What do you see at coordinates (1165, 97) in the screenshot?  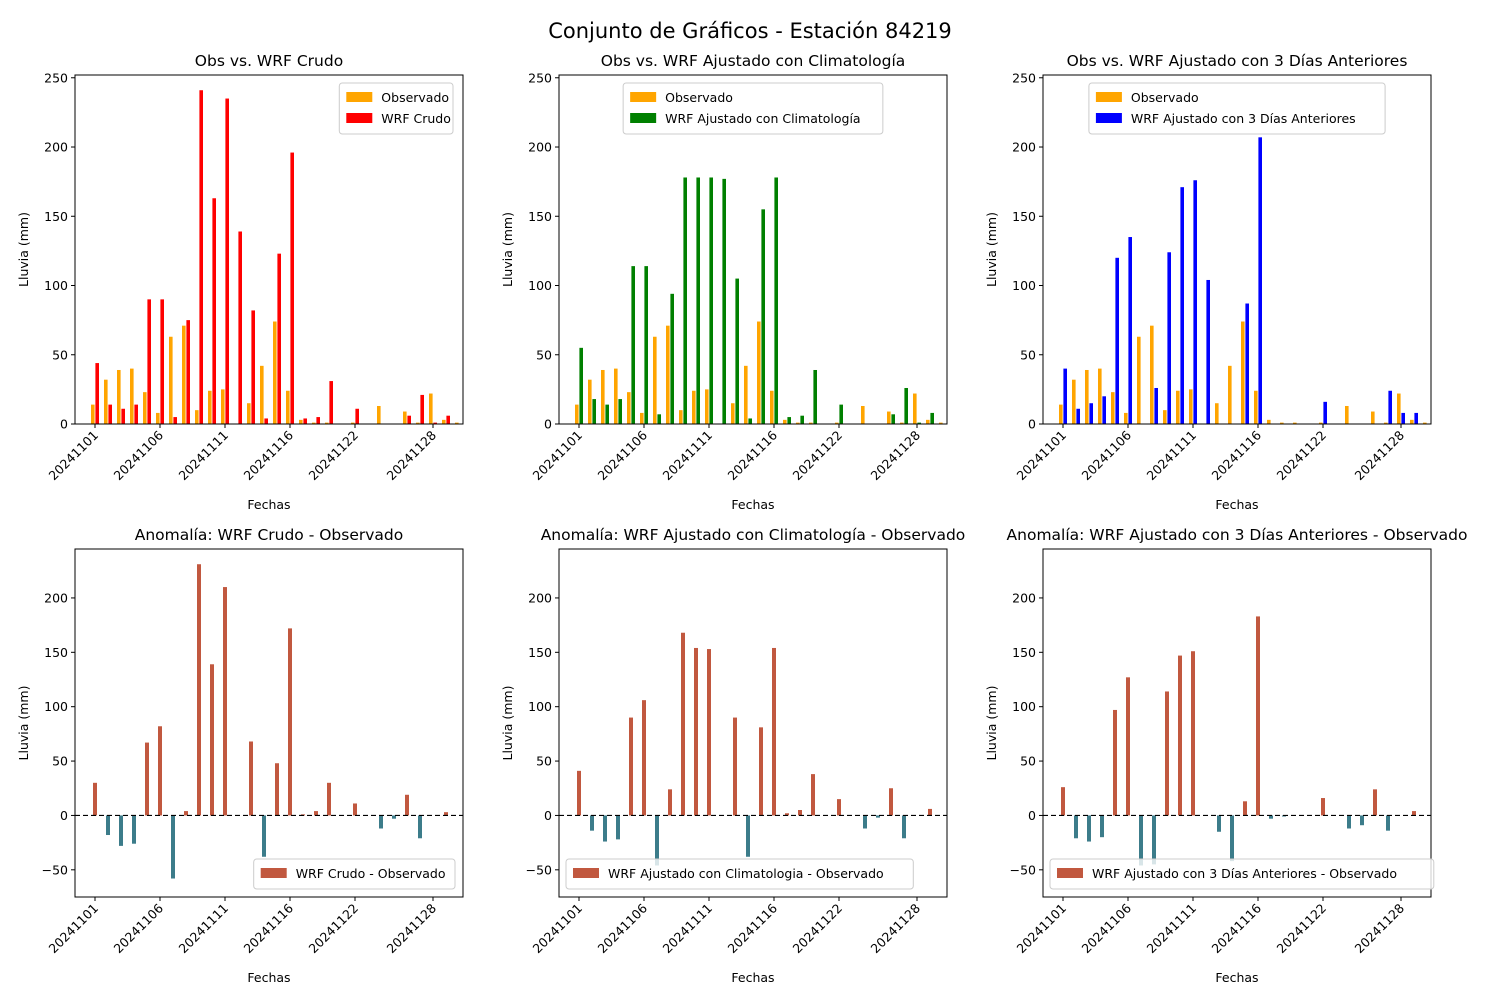 I see `legend-label: Observado` at bounding box center [1165, 97].